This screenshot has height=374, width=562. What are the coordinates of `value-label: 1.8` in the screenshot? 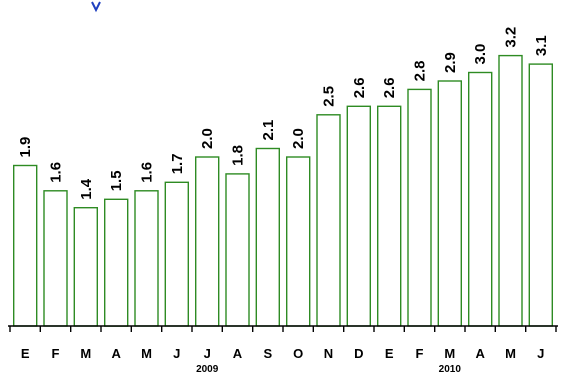 It's located at (238, 155).